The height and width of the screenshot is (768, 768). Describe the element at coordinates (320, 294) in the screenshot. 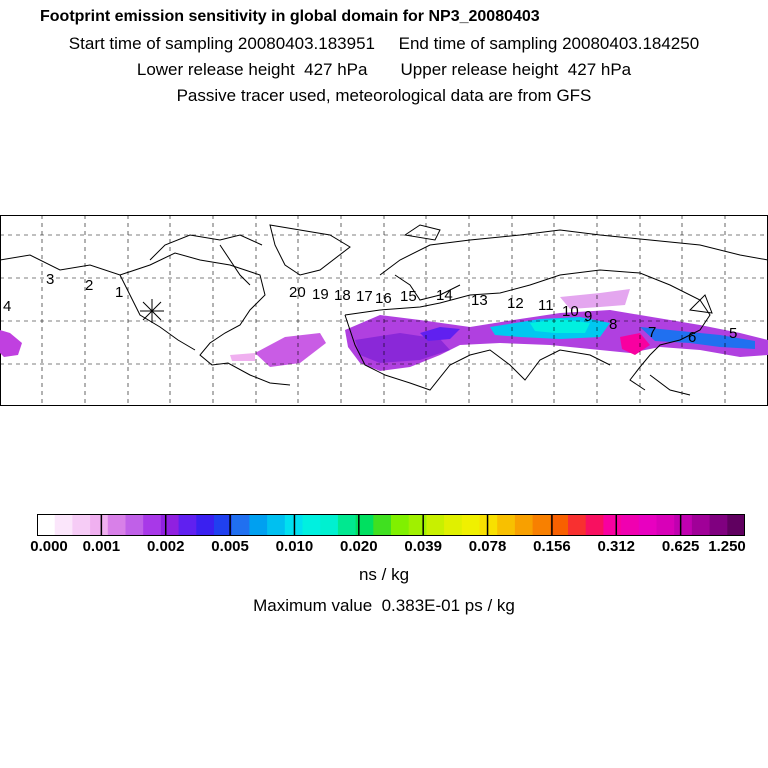

I see `trajectory-label: 19` at that location.